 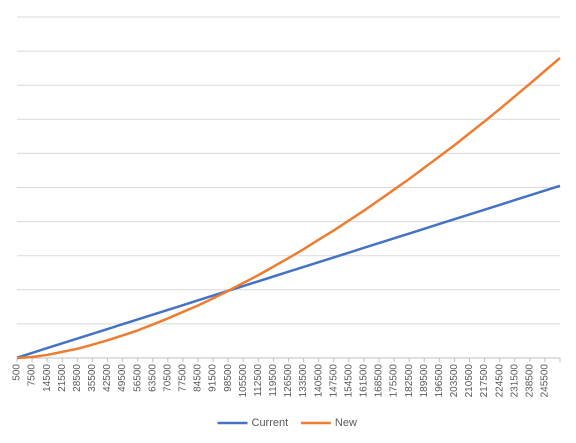 What do you see at coordinates (62, 378) in the screenshot?
I see `x-tick-label: 21500` at bounding box center [62, 378].